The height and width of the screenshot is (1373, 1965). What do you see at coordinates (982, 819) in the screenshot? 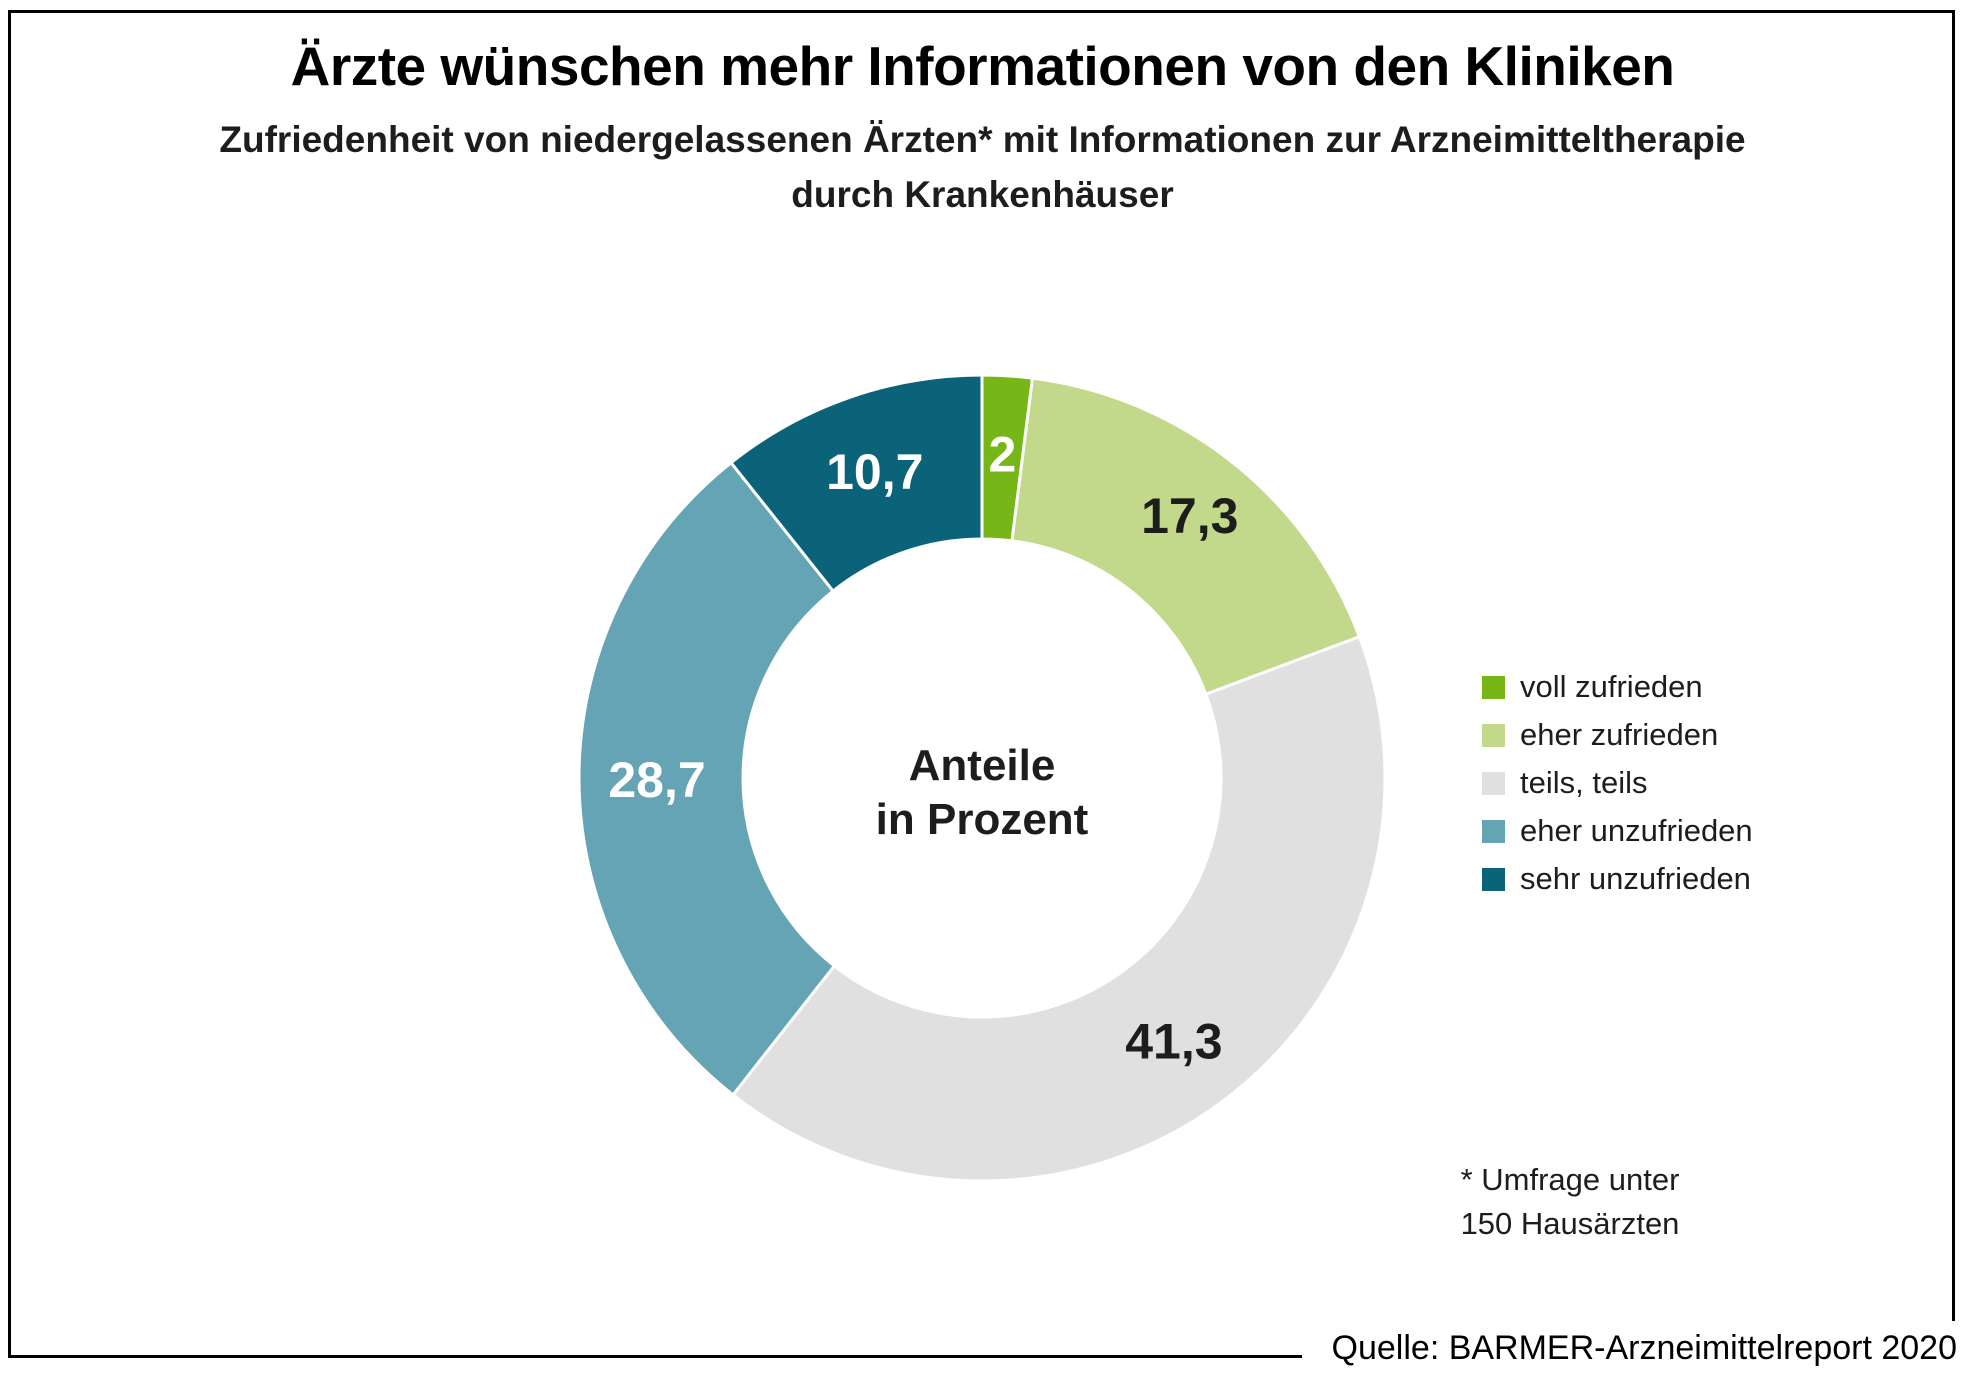
I see `donut-center-label-line2: in Prozent` at bounding box center [982, 819].